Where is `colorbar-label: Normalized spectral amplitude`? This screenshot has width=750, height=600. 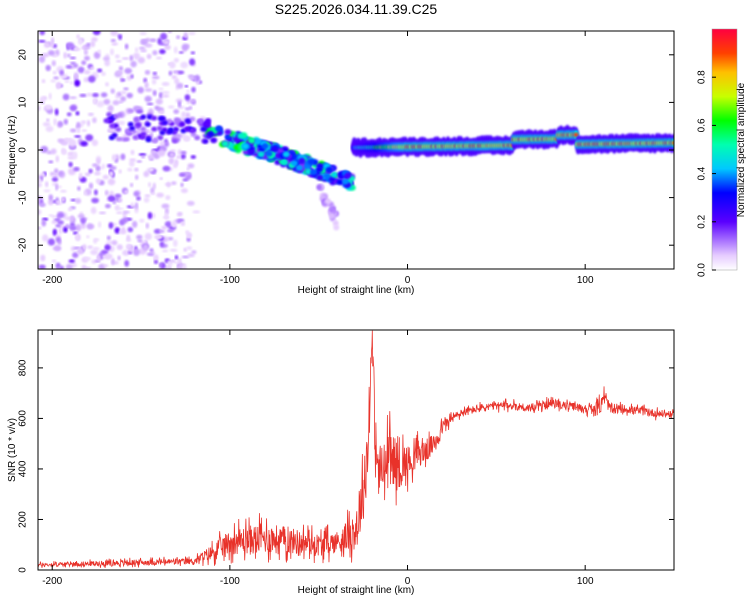
colorbar-label: Normalized spectral amplitude is located at coordinates (741, 149).